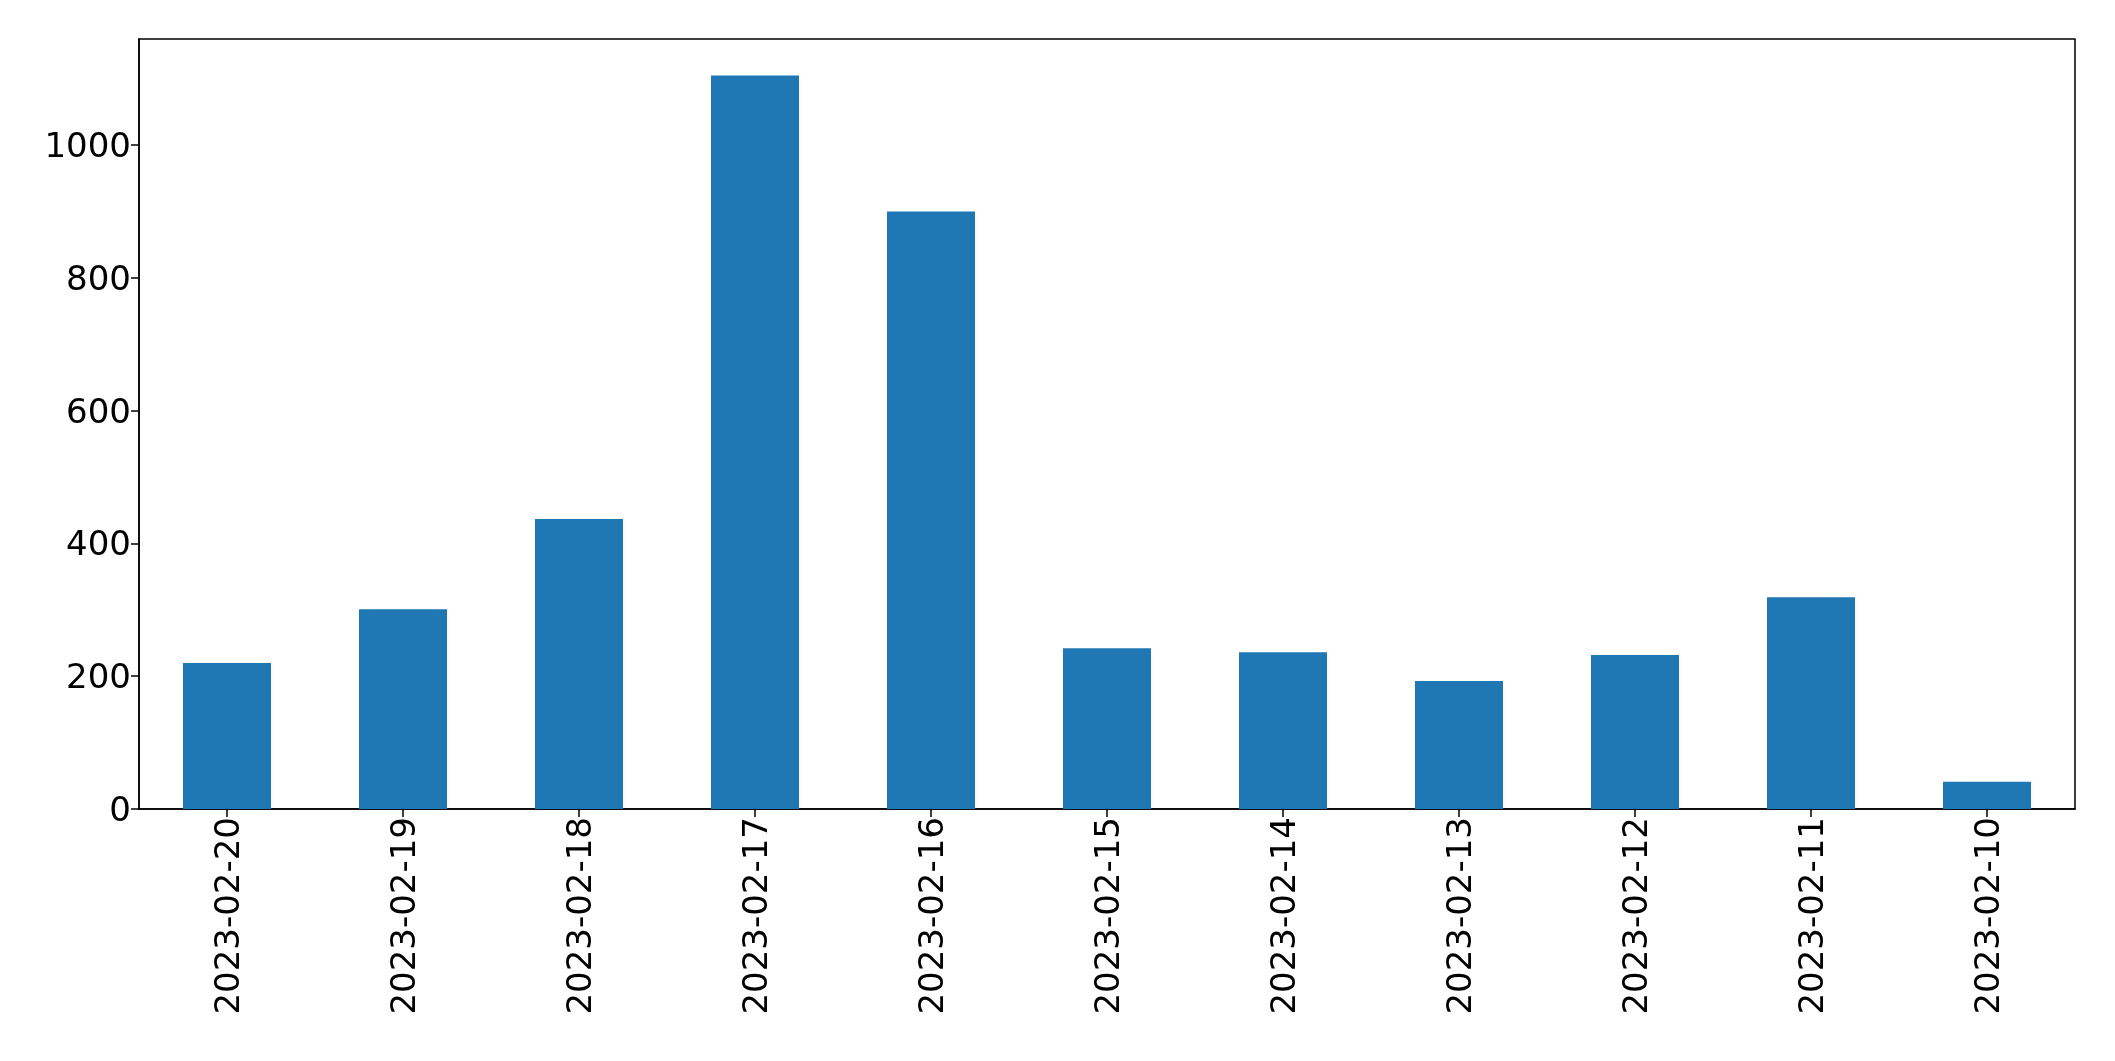  Describe the element at coordinates (1811, 916) in the screenshot. I see `x-tick-label: 2023-02-11` at that location.